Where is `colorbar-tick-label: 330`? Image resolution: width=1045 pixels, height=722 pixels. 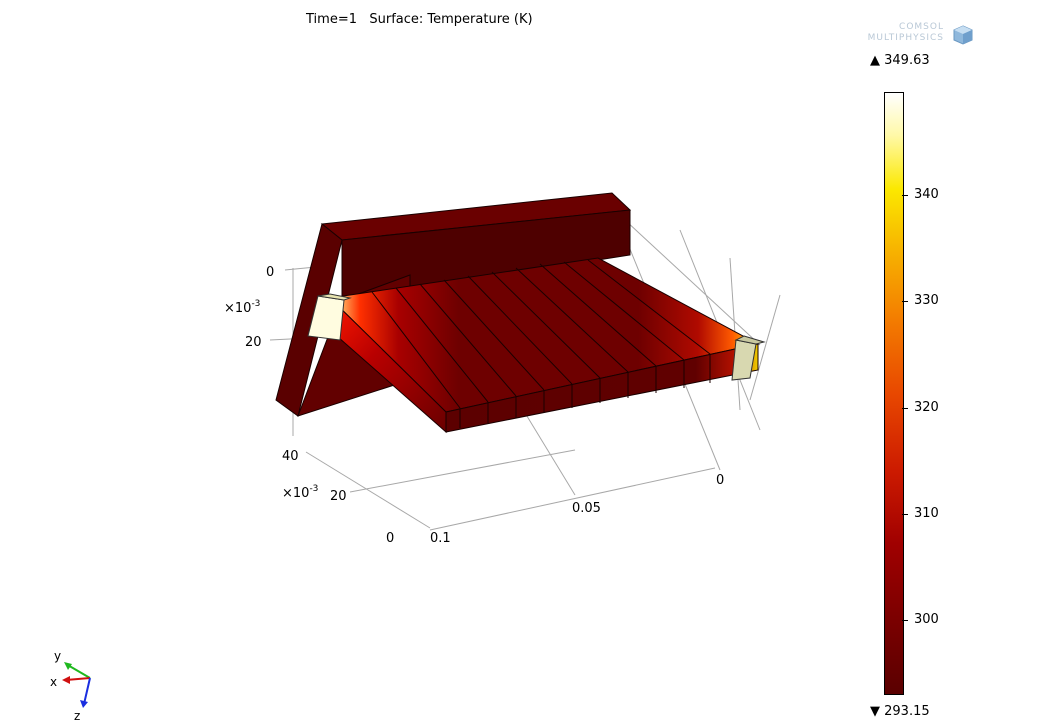
colorbar-tick-label: 330 is located at coordinates (926, 300).